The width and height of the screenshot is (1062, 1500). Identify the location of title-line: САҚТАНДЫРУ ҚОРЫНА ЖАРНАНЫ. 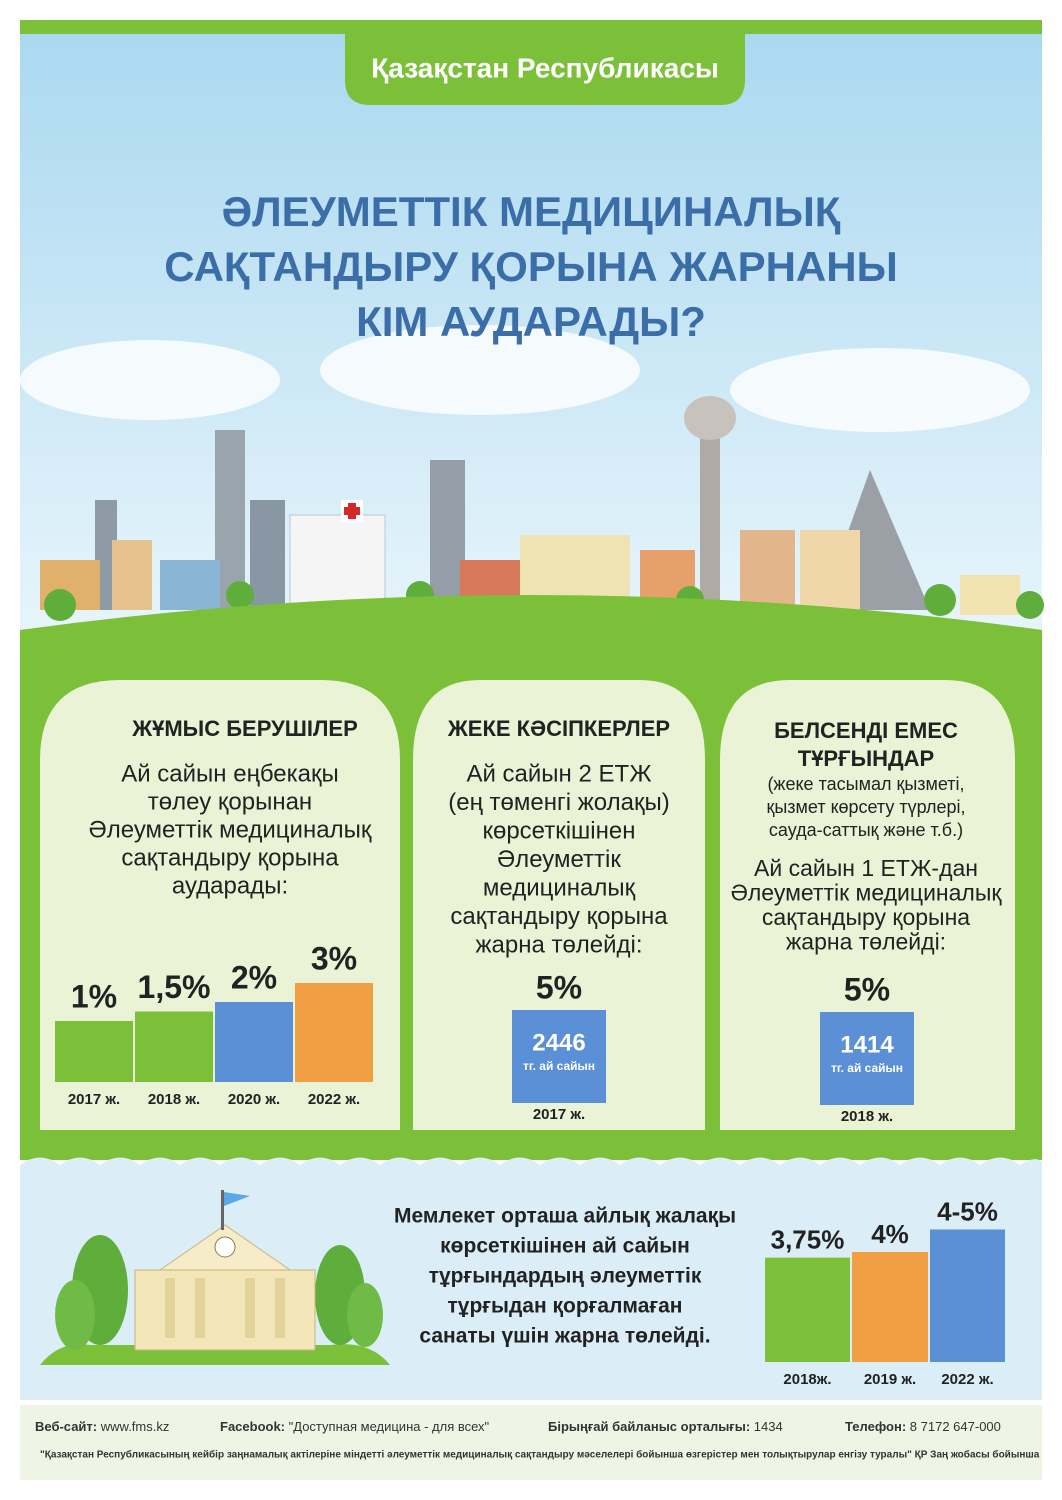
(530, 266).